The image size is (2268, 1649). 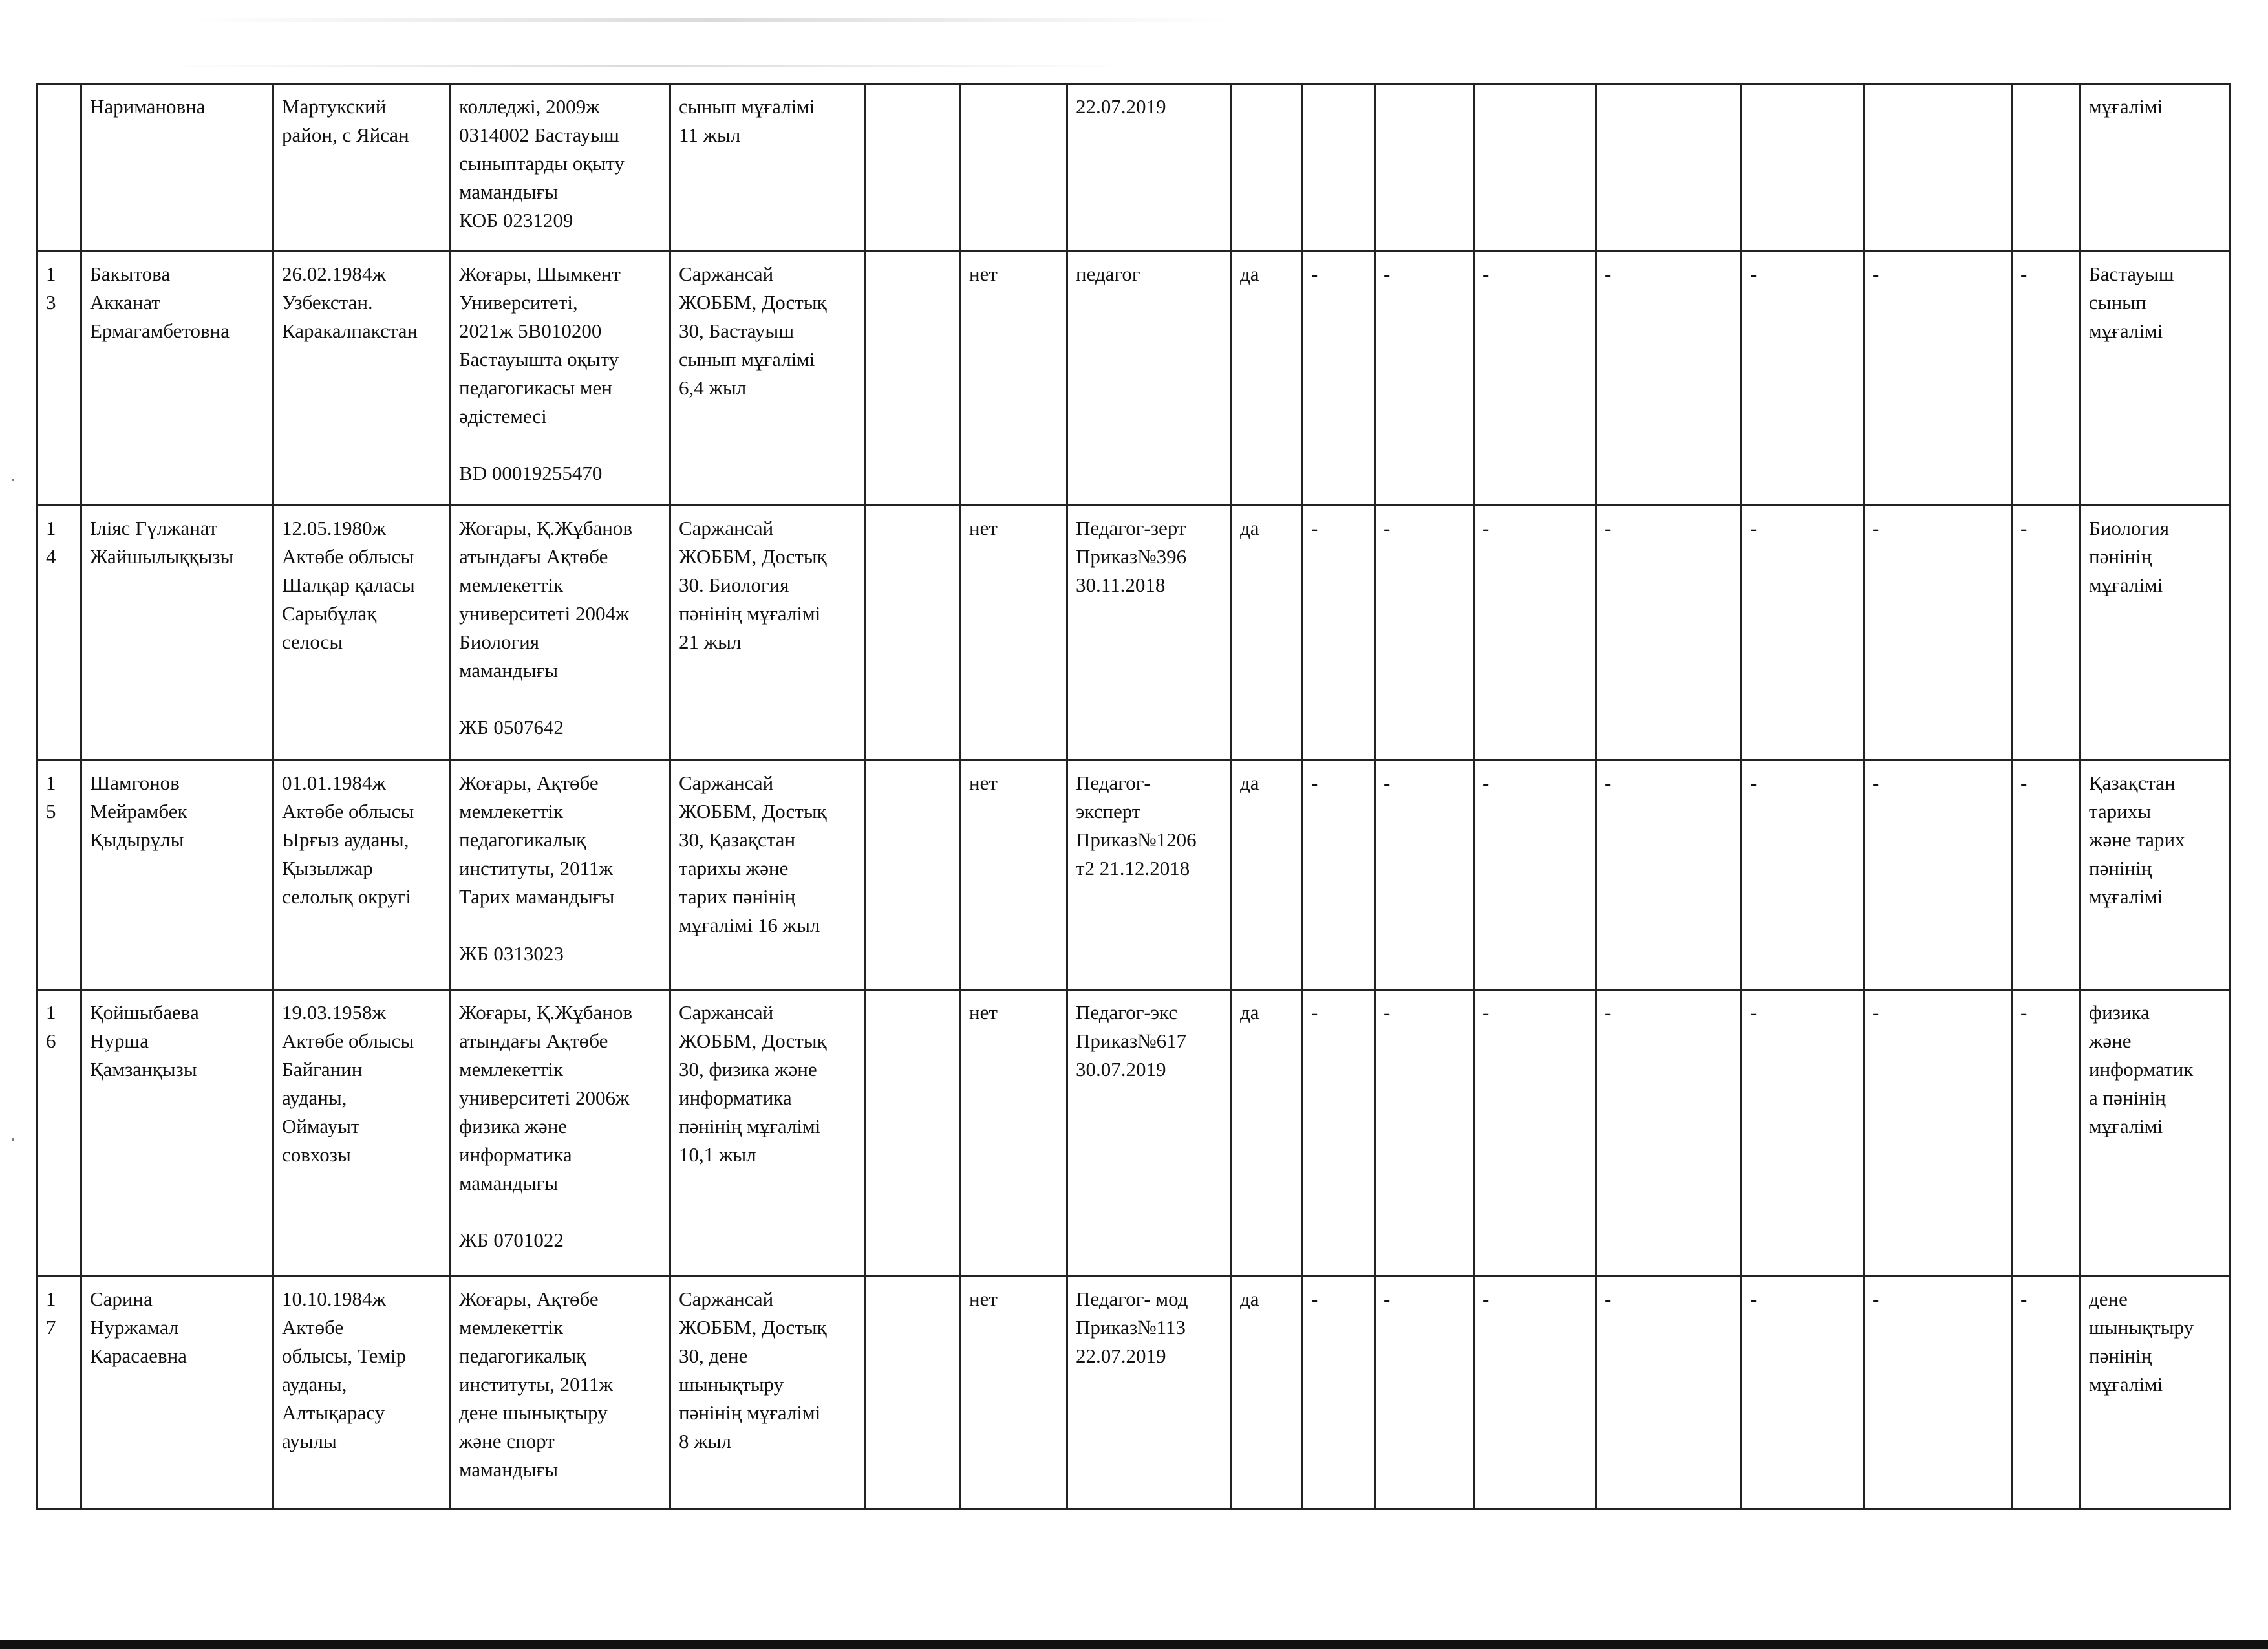 What do you see at coordinates (59, 1392) in the screenshot?
I see `row-number-cell: 1 7` at bounding box center [59, 1392].